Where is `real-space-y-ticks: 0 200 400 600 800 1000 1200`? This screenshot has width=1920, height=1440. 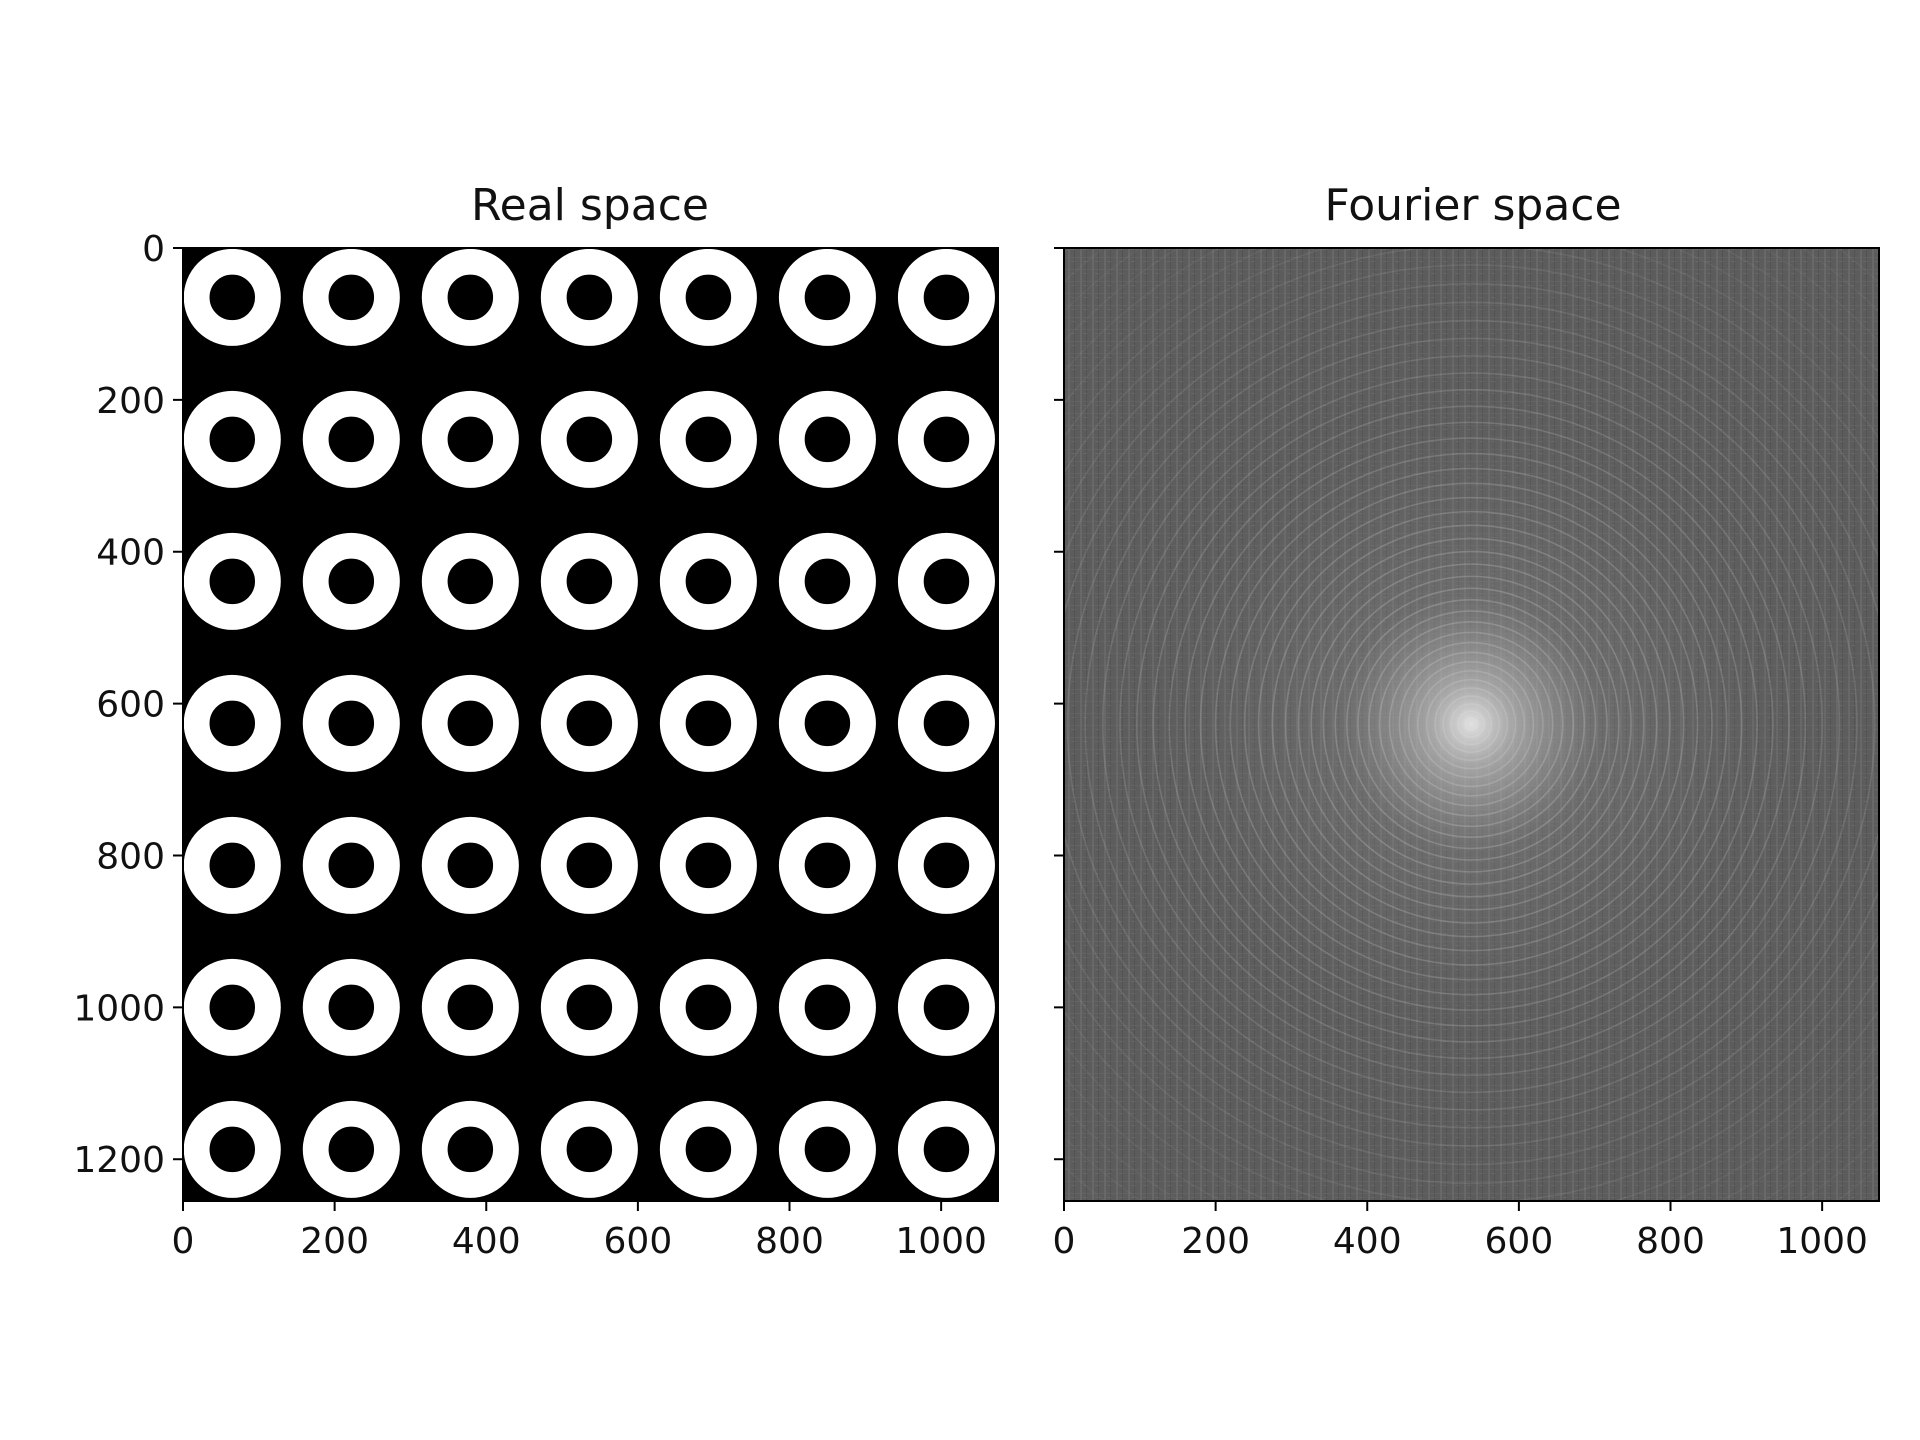
real-space-y-ticks: 0 200 400 600 800 1000 1200 is located at coordinates (128, 705).